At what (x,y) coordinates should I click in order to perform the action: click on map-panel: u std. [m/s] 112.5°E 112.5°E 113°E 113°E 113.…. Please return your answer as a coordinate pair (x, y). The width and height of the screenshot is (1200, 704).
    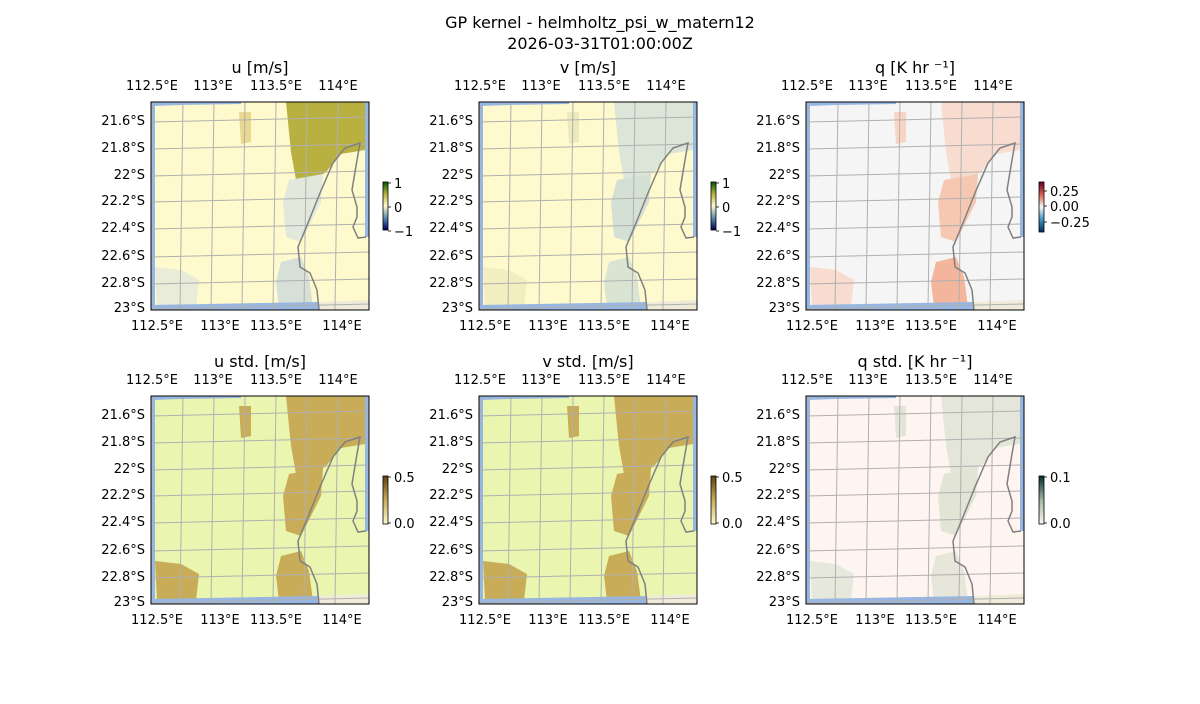
    Looking at the image, I should click on (257, 490).